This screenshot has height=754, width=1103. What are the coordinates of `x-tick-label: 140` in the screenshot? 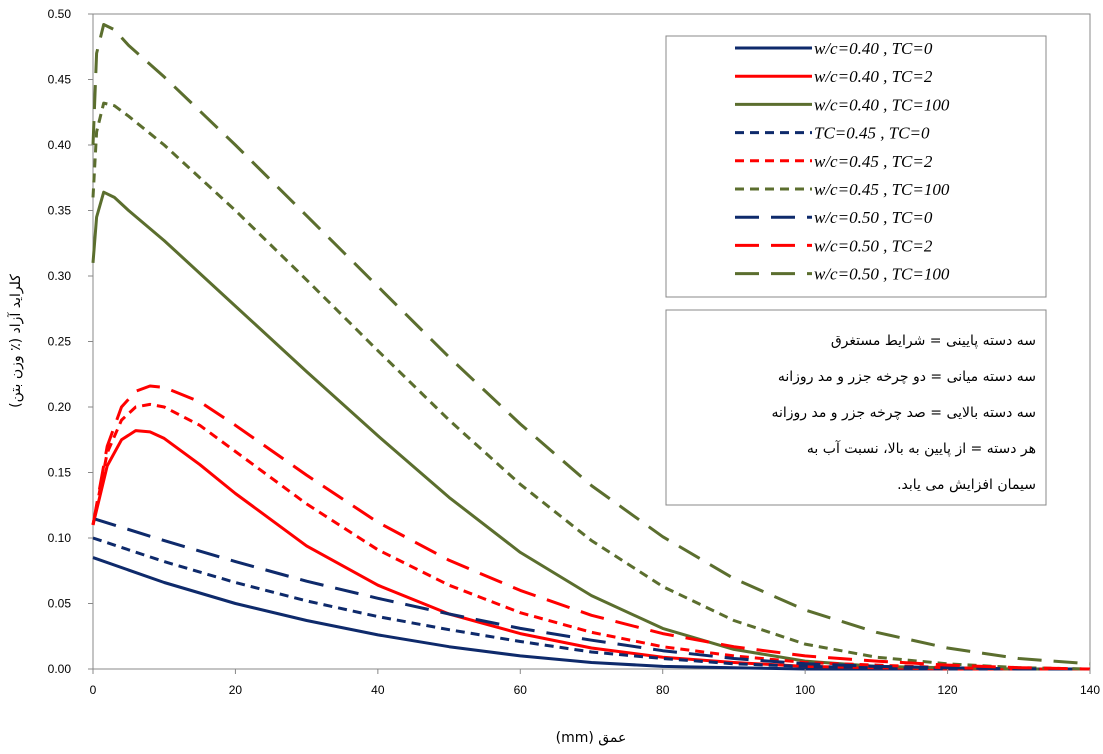 It's located at (1090, 690).